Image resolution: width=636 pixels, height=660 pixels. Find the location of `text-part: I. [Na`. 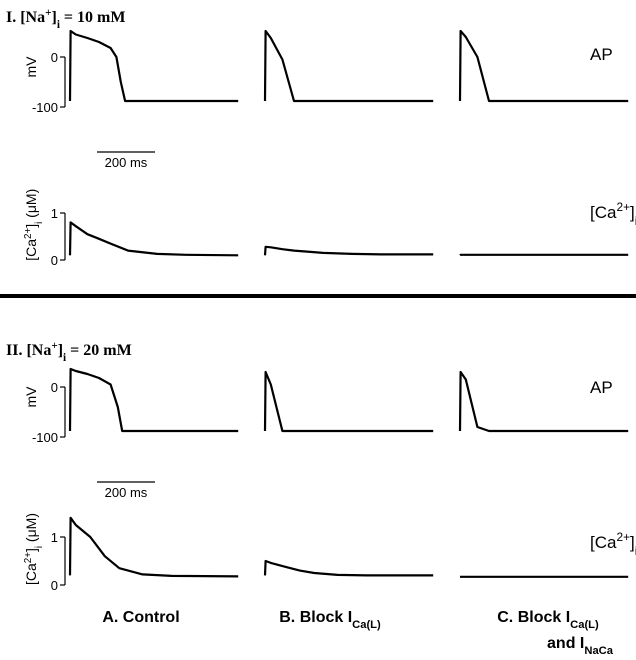

text-part: I. [Na is located at coordinates (25, 17).